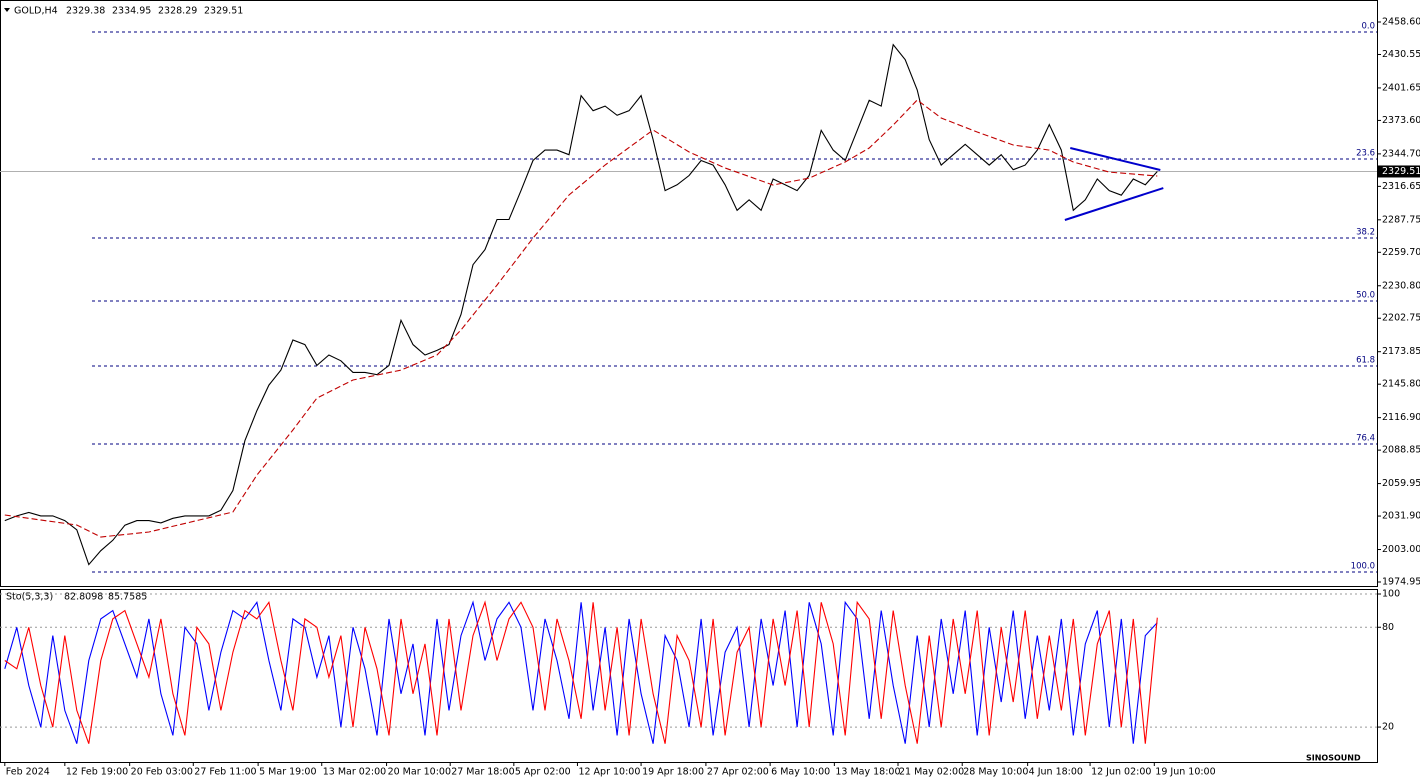 Image resolution: width=1420 pixels, height=782 pixels. I want to click on fib-label: 76.4, so click(1365, 439).